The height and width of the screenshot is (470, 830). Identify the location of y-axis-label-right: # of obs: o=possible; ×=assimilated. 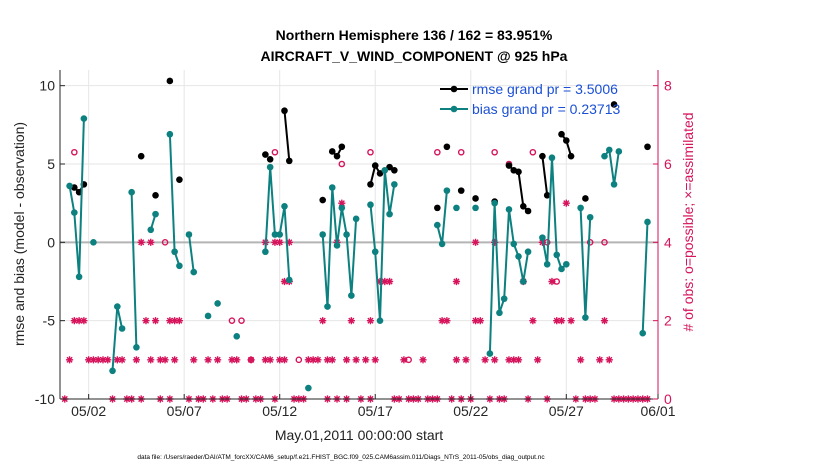
(688, 221).